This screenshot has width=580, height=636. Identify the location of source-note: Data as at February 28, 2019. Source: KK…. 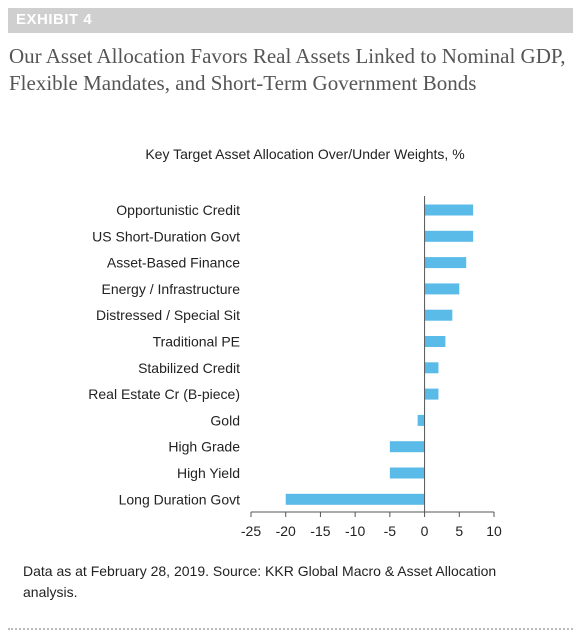
(260, 581).